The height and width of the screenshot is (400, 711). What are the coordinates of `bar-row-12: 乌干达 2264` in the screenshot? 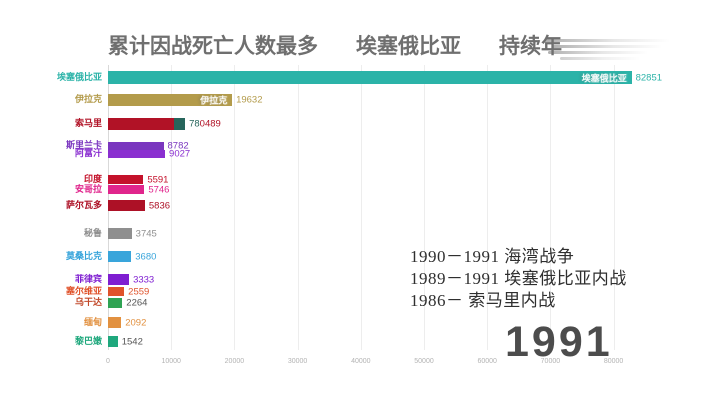 It's located at (393, 303).